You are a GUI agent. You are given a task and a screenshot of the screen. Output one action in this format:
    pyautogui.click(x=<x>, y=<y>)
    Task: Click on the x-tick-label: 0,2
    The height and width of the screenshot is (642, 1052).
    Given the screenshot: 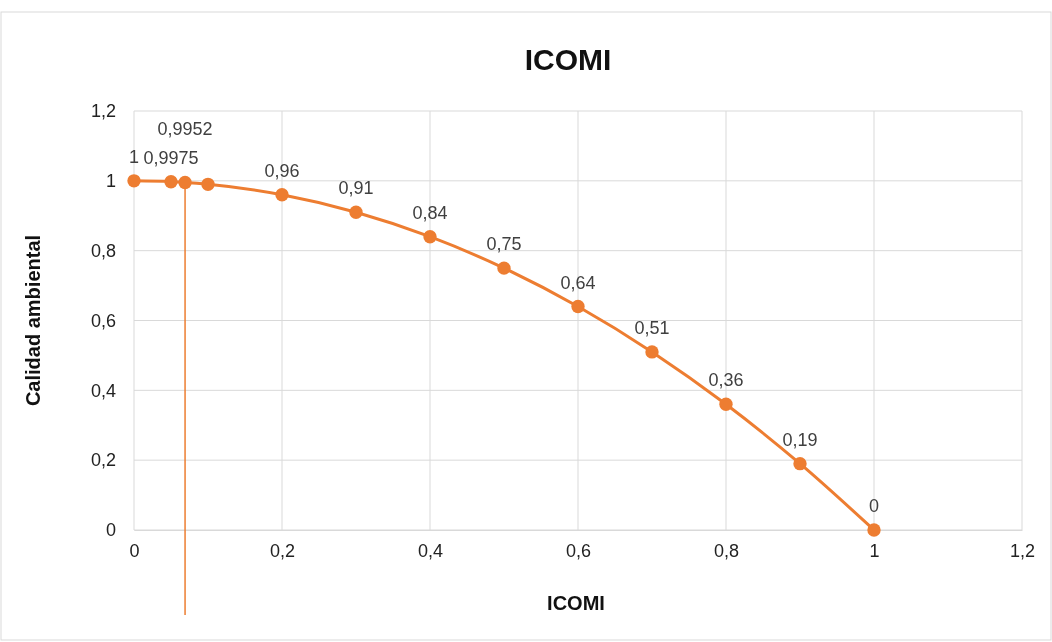 What is the action you would take?
    pyautogui.click(x=282, y=550)
    